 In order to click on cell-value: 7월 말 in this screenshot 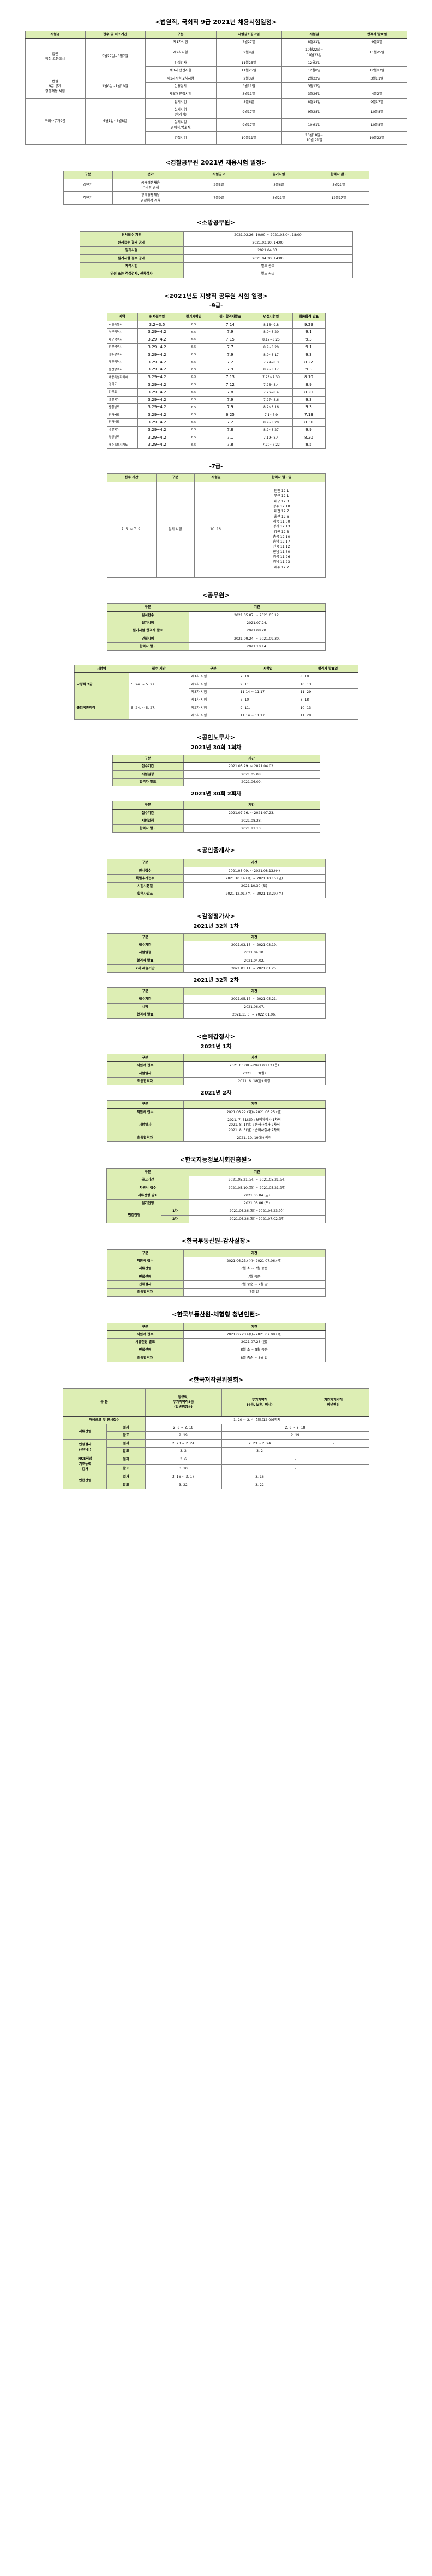, I will do `click(254, 1292)`.